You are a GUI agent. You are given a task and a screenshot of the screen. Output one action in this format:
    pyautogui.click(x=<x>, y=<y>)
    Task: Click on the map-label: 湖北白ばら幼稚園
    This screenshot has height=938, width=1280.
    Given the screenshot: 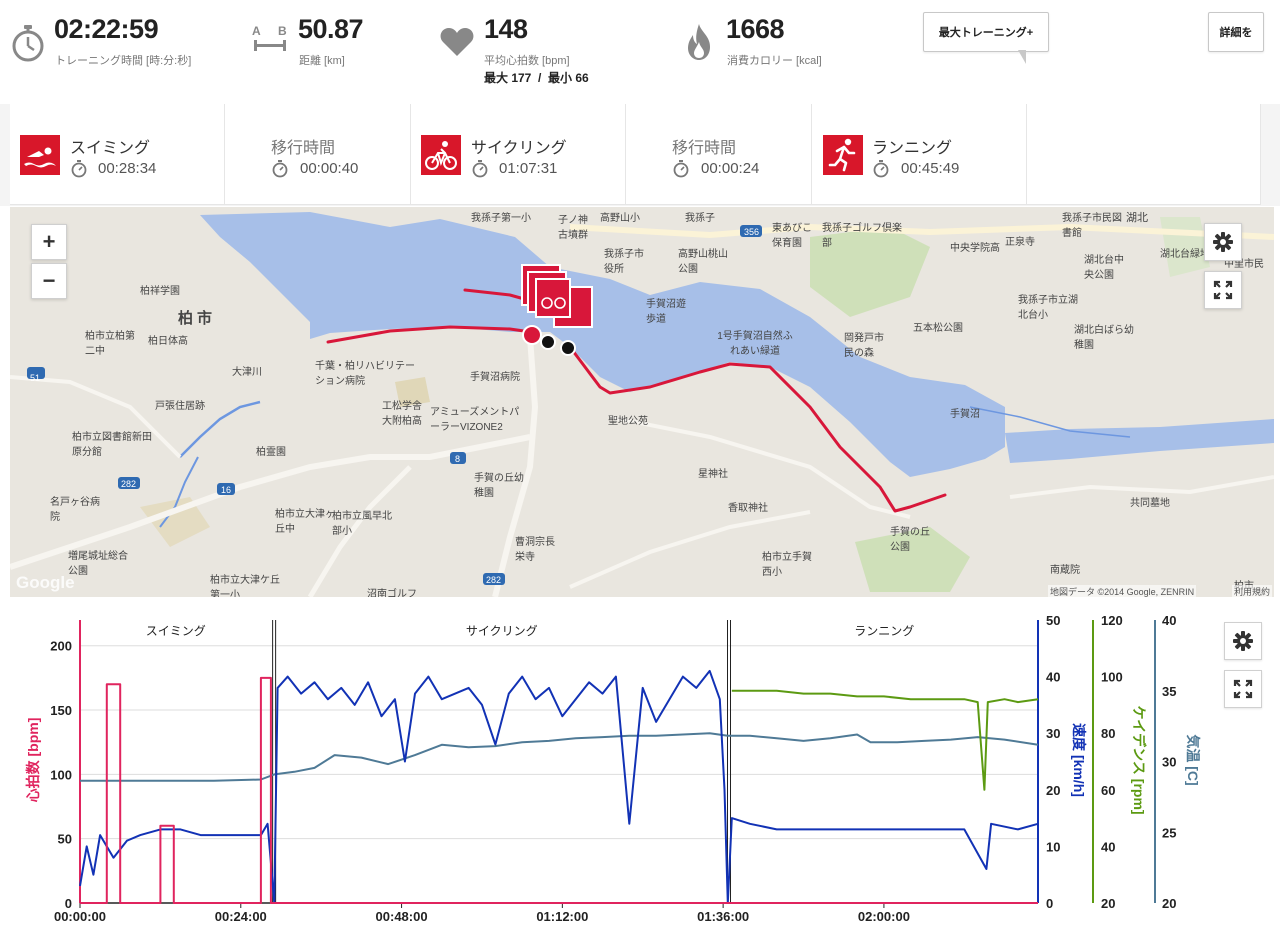 What is the action you would take?
    pyautogui.click(x=1104, y=338)
    